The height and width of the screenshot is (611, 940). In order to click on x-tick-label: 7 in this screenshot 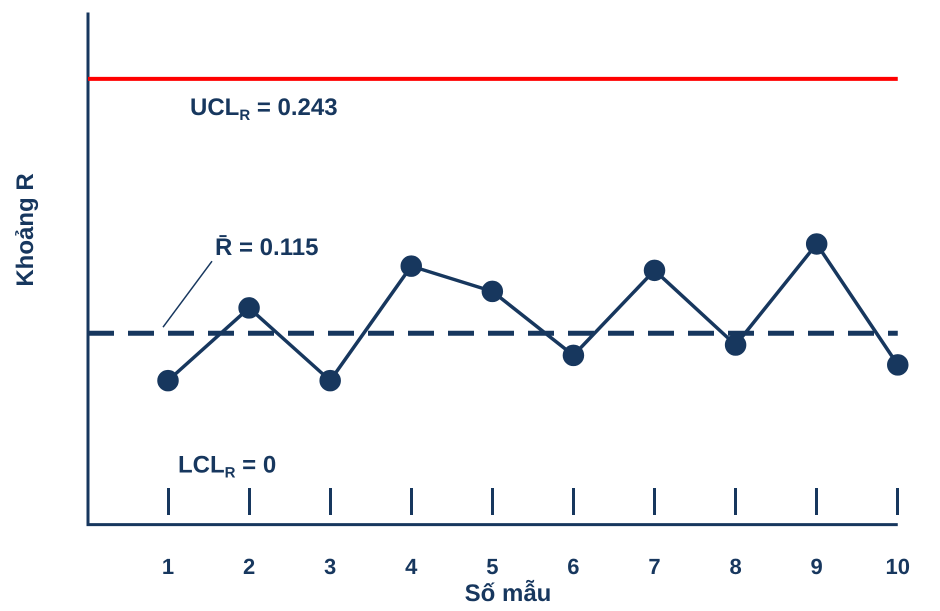, I will do `click(654, 566)`.